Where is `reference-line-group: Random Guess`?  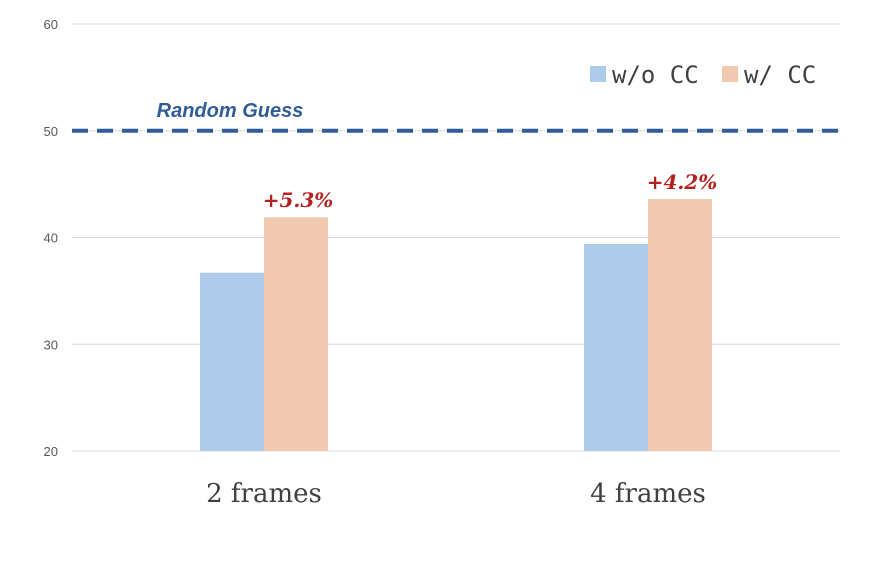 reference-line-group: Random Guess is located at coordinates (456, 116).